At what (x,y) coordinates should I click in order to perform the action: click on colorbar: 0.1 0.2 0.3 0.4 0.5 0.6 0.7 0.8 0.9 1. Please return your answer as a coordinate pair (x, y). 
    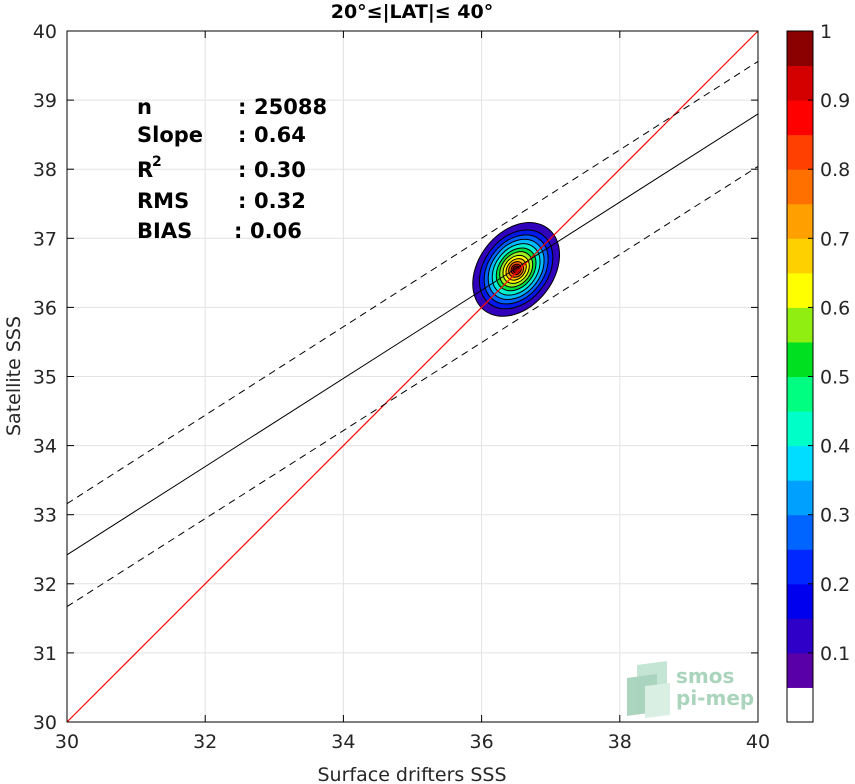
    Looking at the image, I should click on (818, 372).